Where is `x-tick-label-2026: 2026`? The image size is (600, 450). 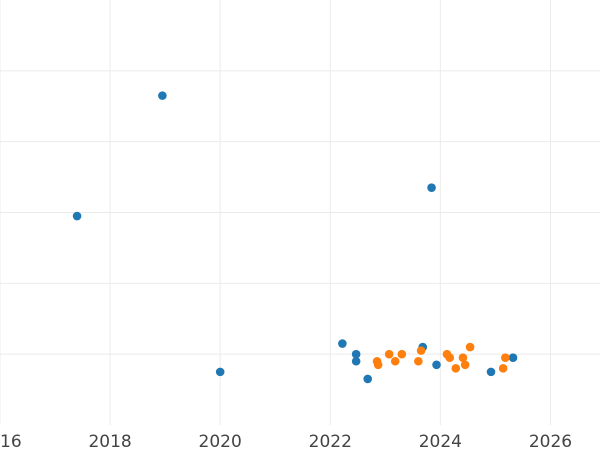
x-tick-label-2026: 2026 is located at coordinates (550, 441).